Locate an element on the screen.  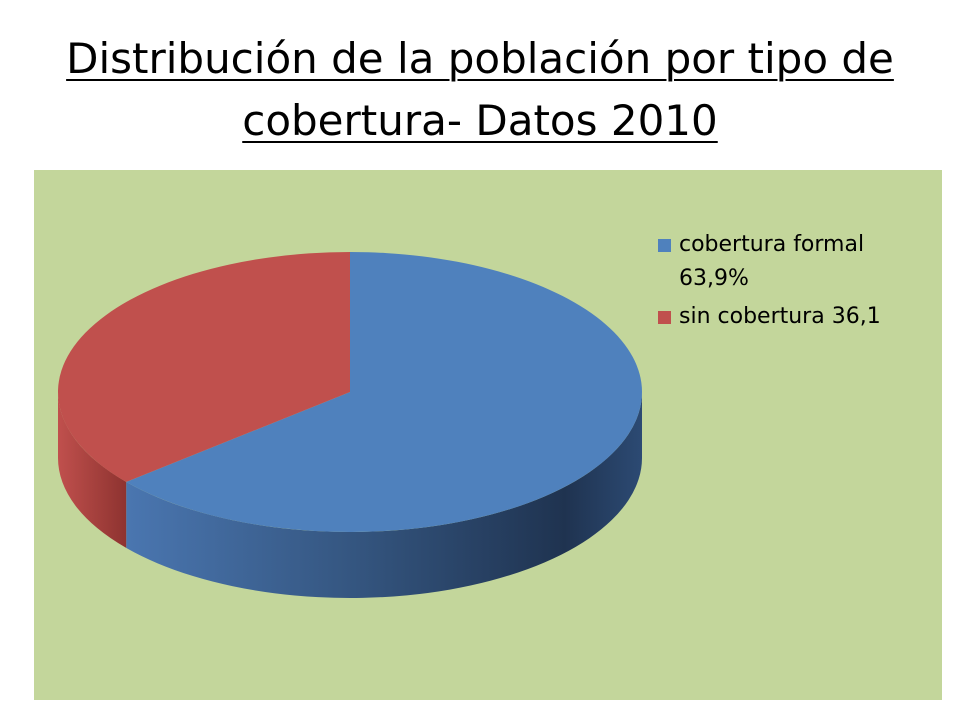
legend-item: cobertura formal 63,9% is located at coordinates (793, 262).